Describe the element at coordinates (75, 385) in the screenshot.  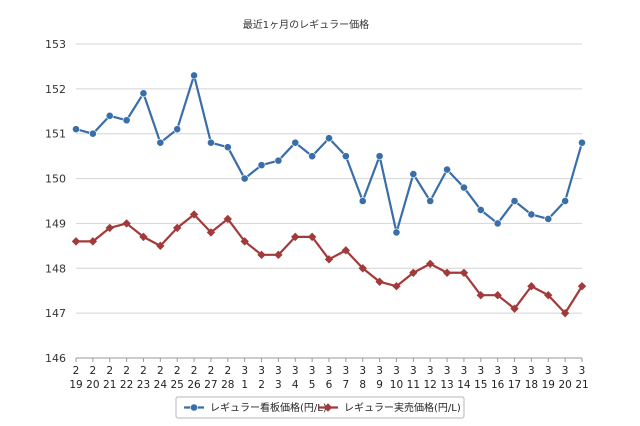
I see `x-tick-label-day: 19` at that location.